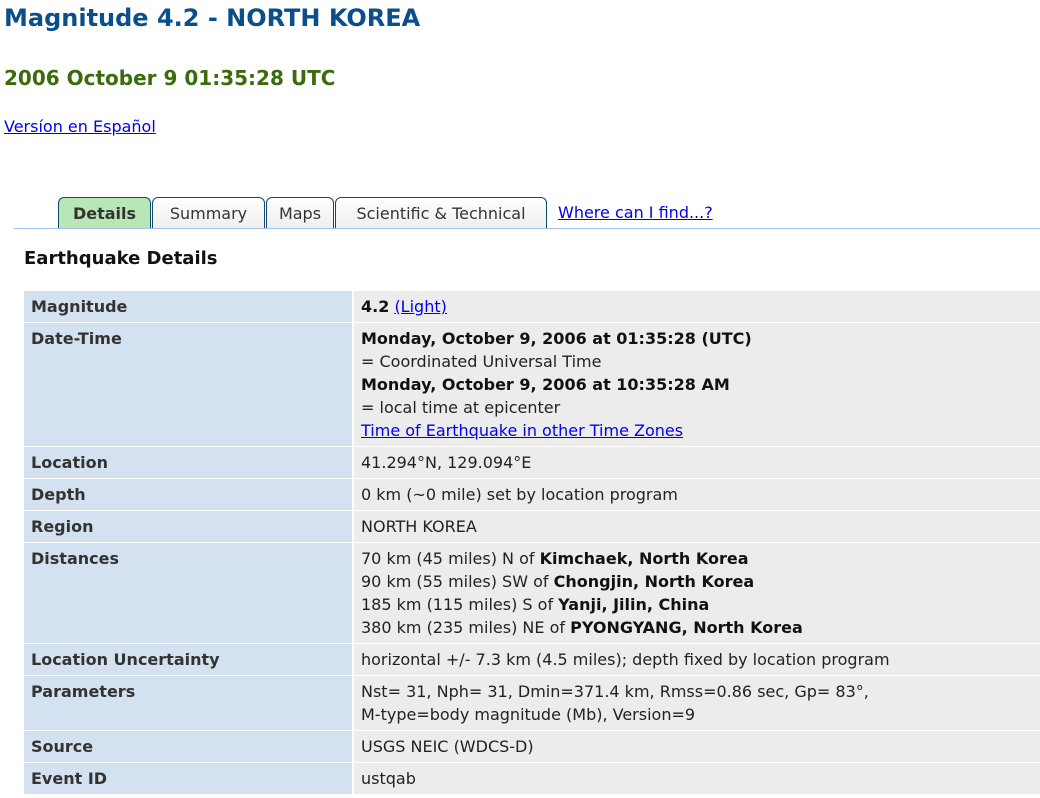 Image resolution: width=1040 pixels, height=798 pixels. What do you see at coordinates (420, 306) in the screenshot?
I see `magnitude-class-link: (Light)` at bounding box center [420, 306].